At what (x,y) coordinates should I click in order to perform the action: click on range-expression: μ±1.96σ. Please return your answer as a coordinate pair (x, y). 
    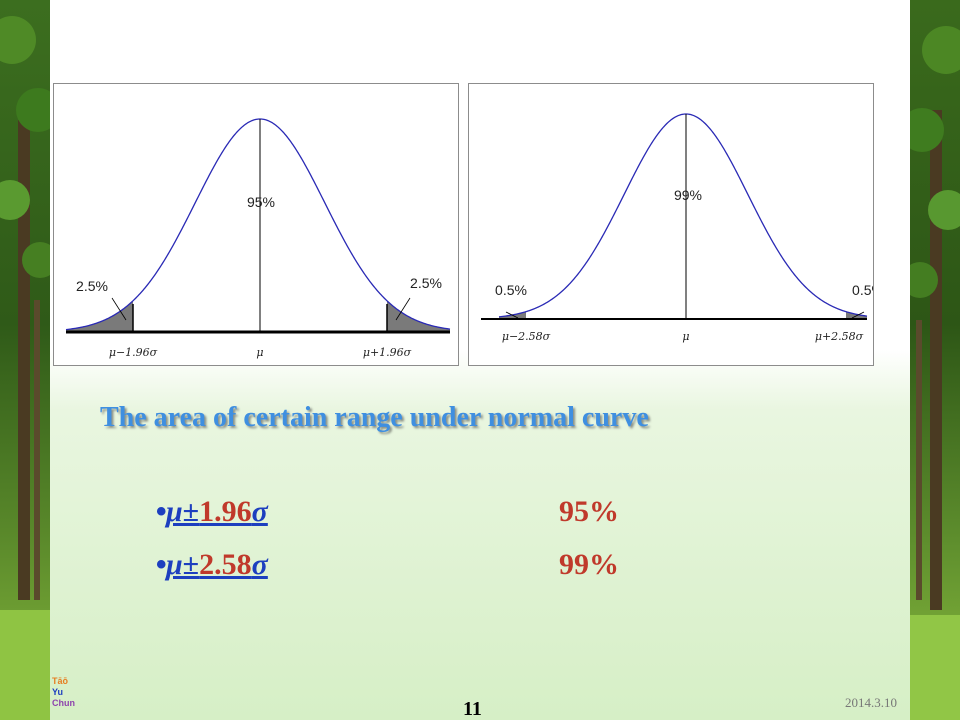
    Looking at the image, I should click on (217, 512).